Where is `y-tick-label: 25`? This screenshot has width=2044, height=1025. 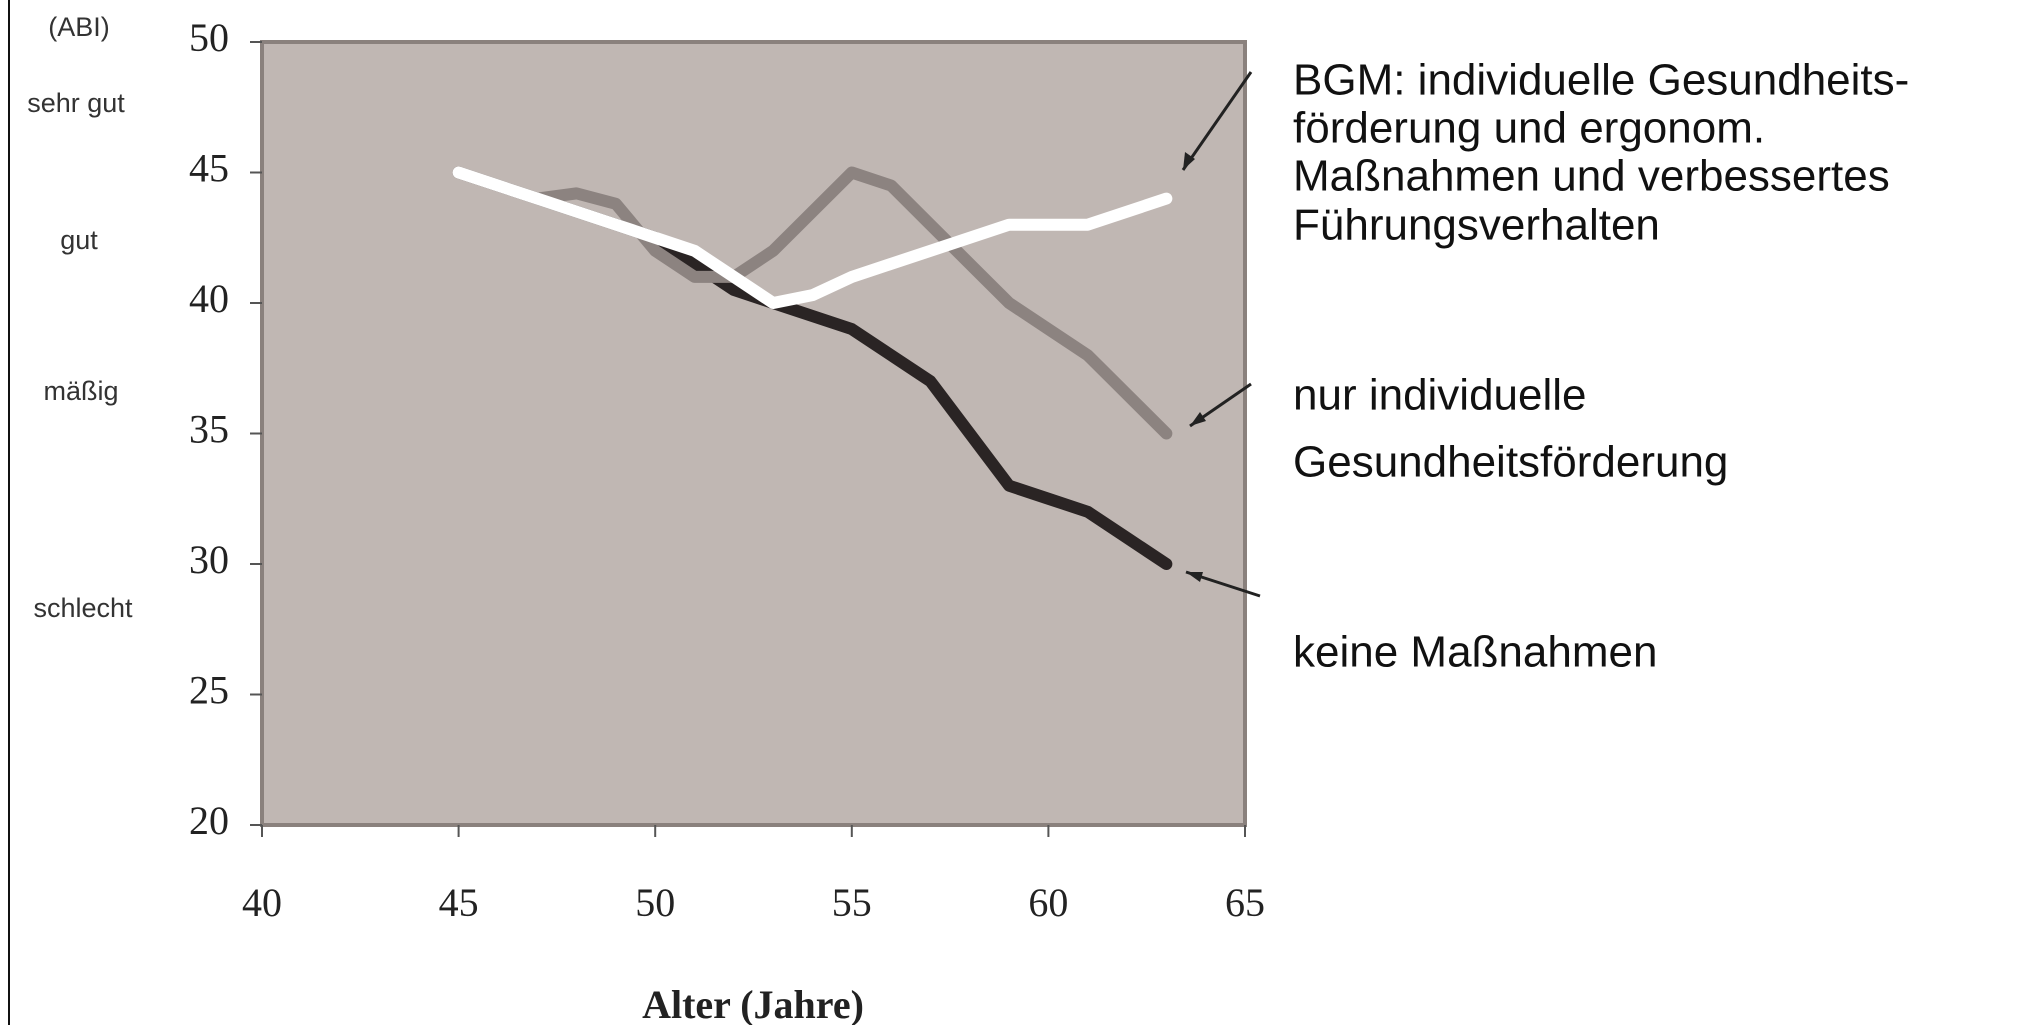 y-tick-label: 25 is located at coordinates (209, 690).